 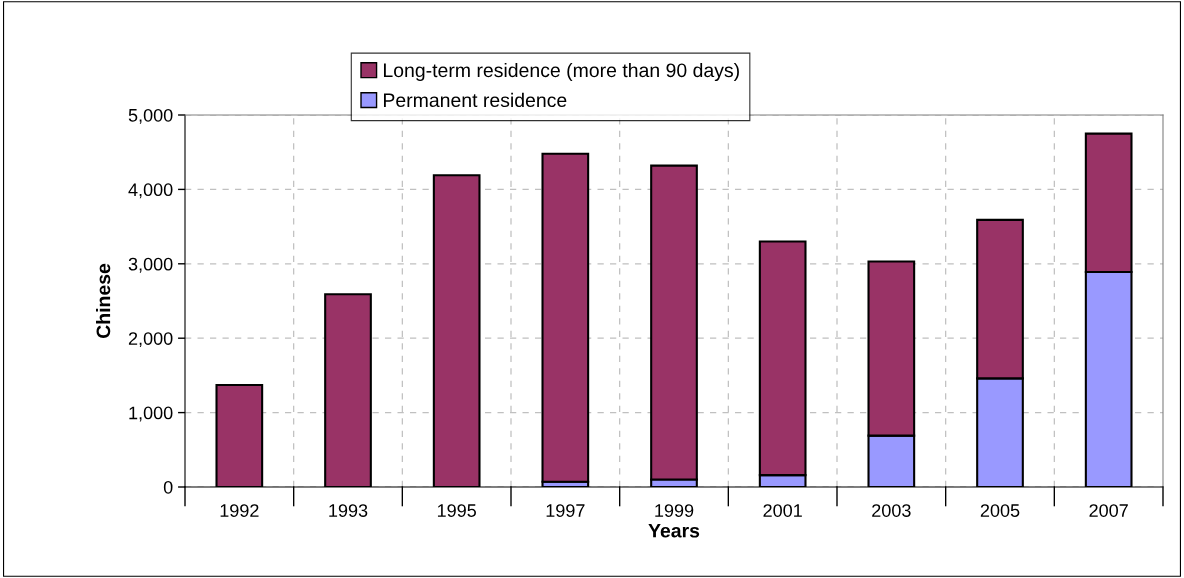 I want to click on x-tick-label: 1993, so click(x=348, y=510).